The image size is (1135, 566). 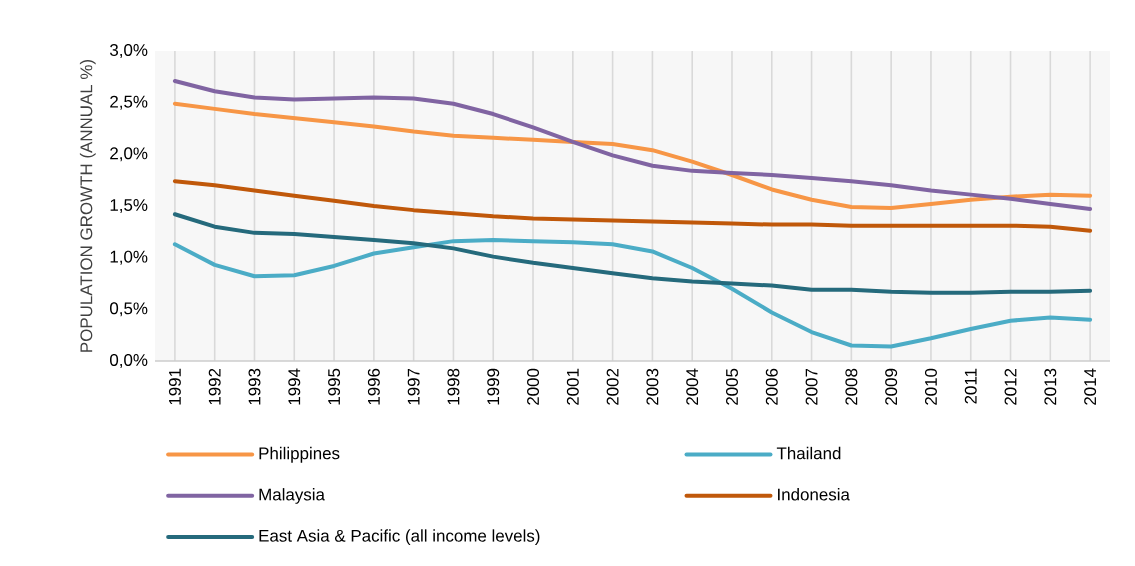 I want to click on x-tick-label: 2006, so click(x=771, y=386).